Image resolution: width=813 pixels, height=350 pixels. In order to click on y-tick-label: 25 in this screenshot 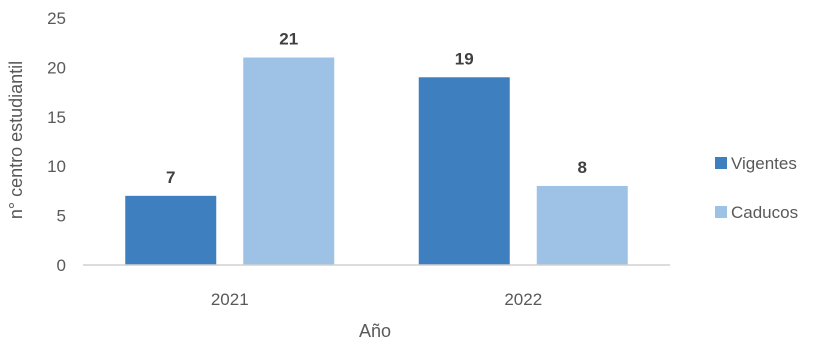, I will do `click(56, 18)`.